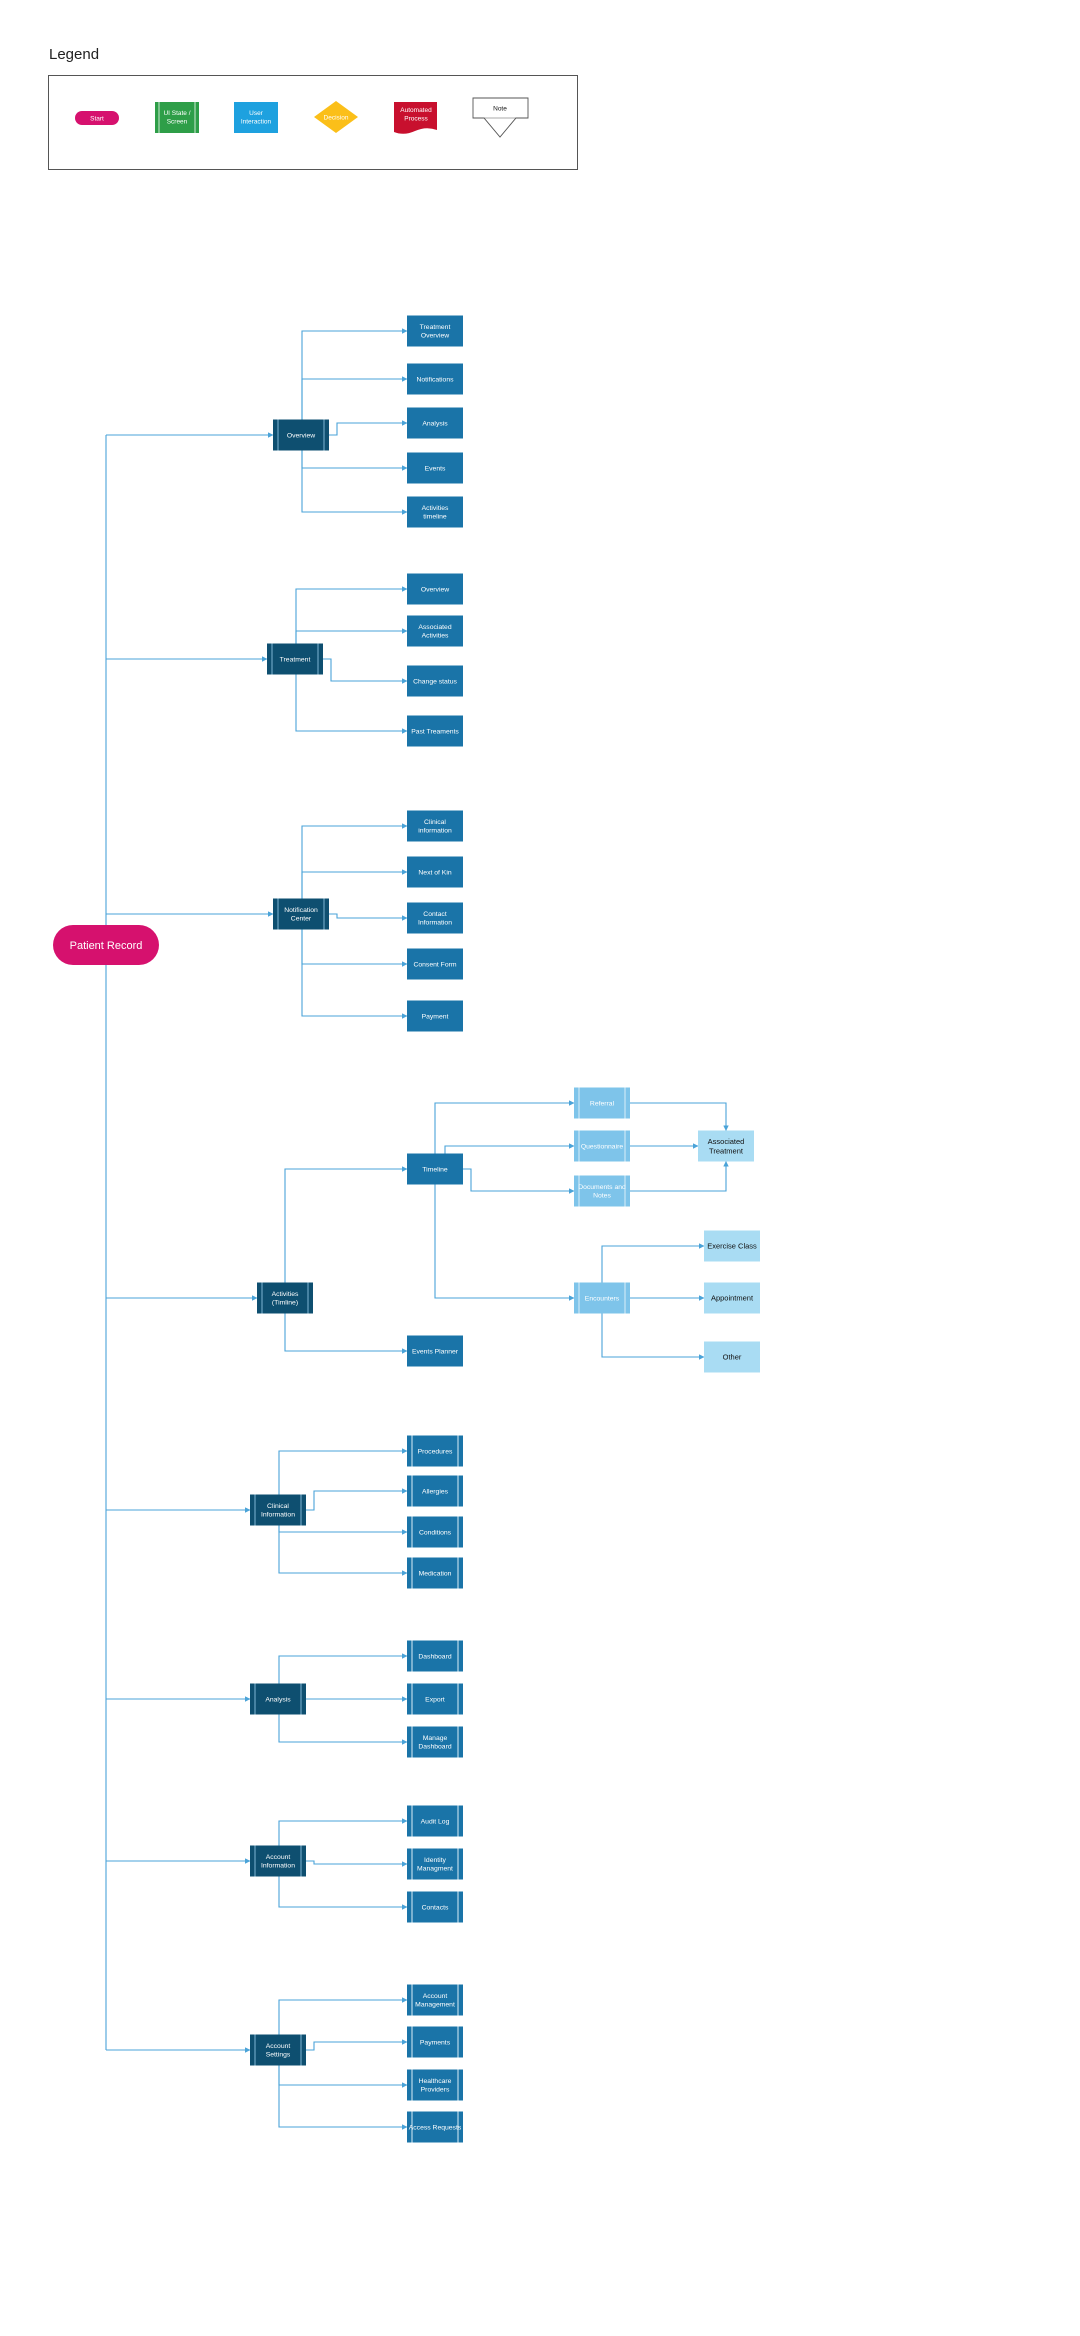  I want to click on legend-user-interaction-label: User Interaction, so click(256, 117).